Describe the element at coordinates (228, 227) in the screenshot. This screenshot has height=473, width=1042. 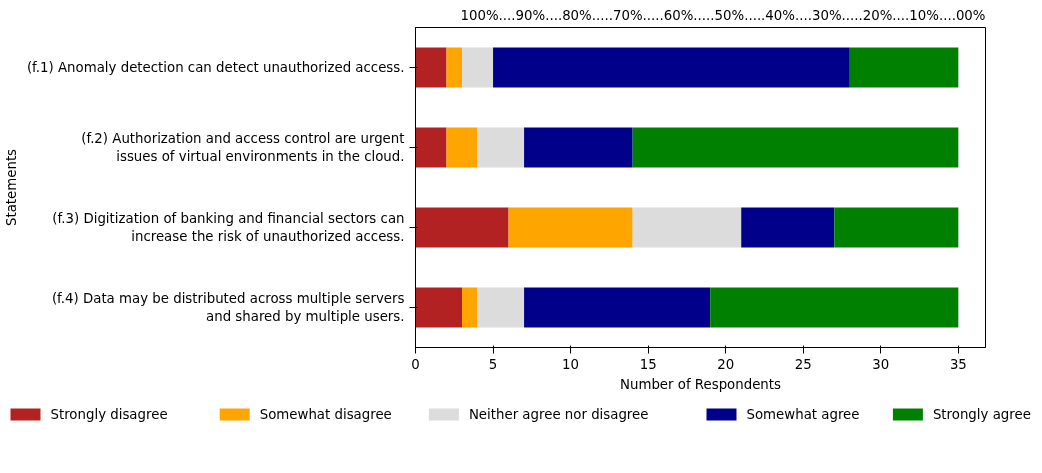
I see `y-tick-label: (f.3) Digitization of banking and financial sectors can increase the risk of unauthorized access.` at that location.